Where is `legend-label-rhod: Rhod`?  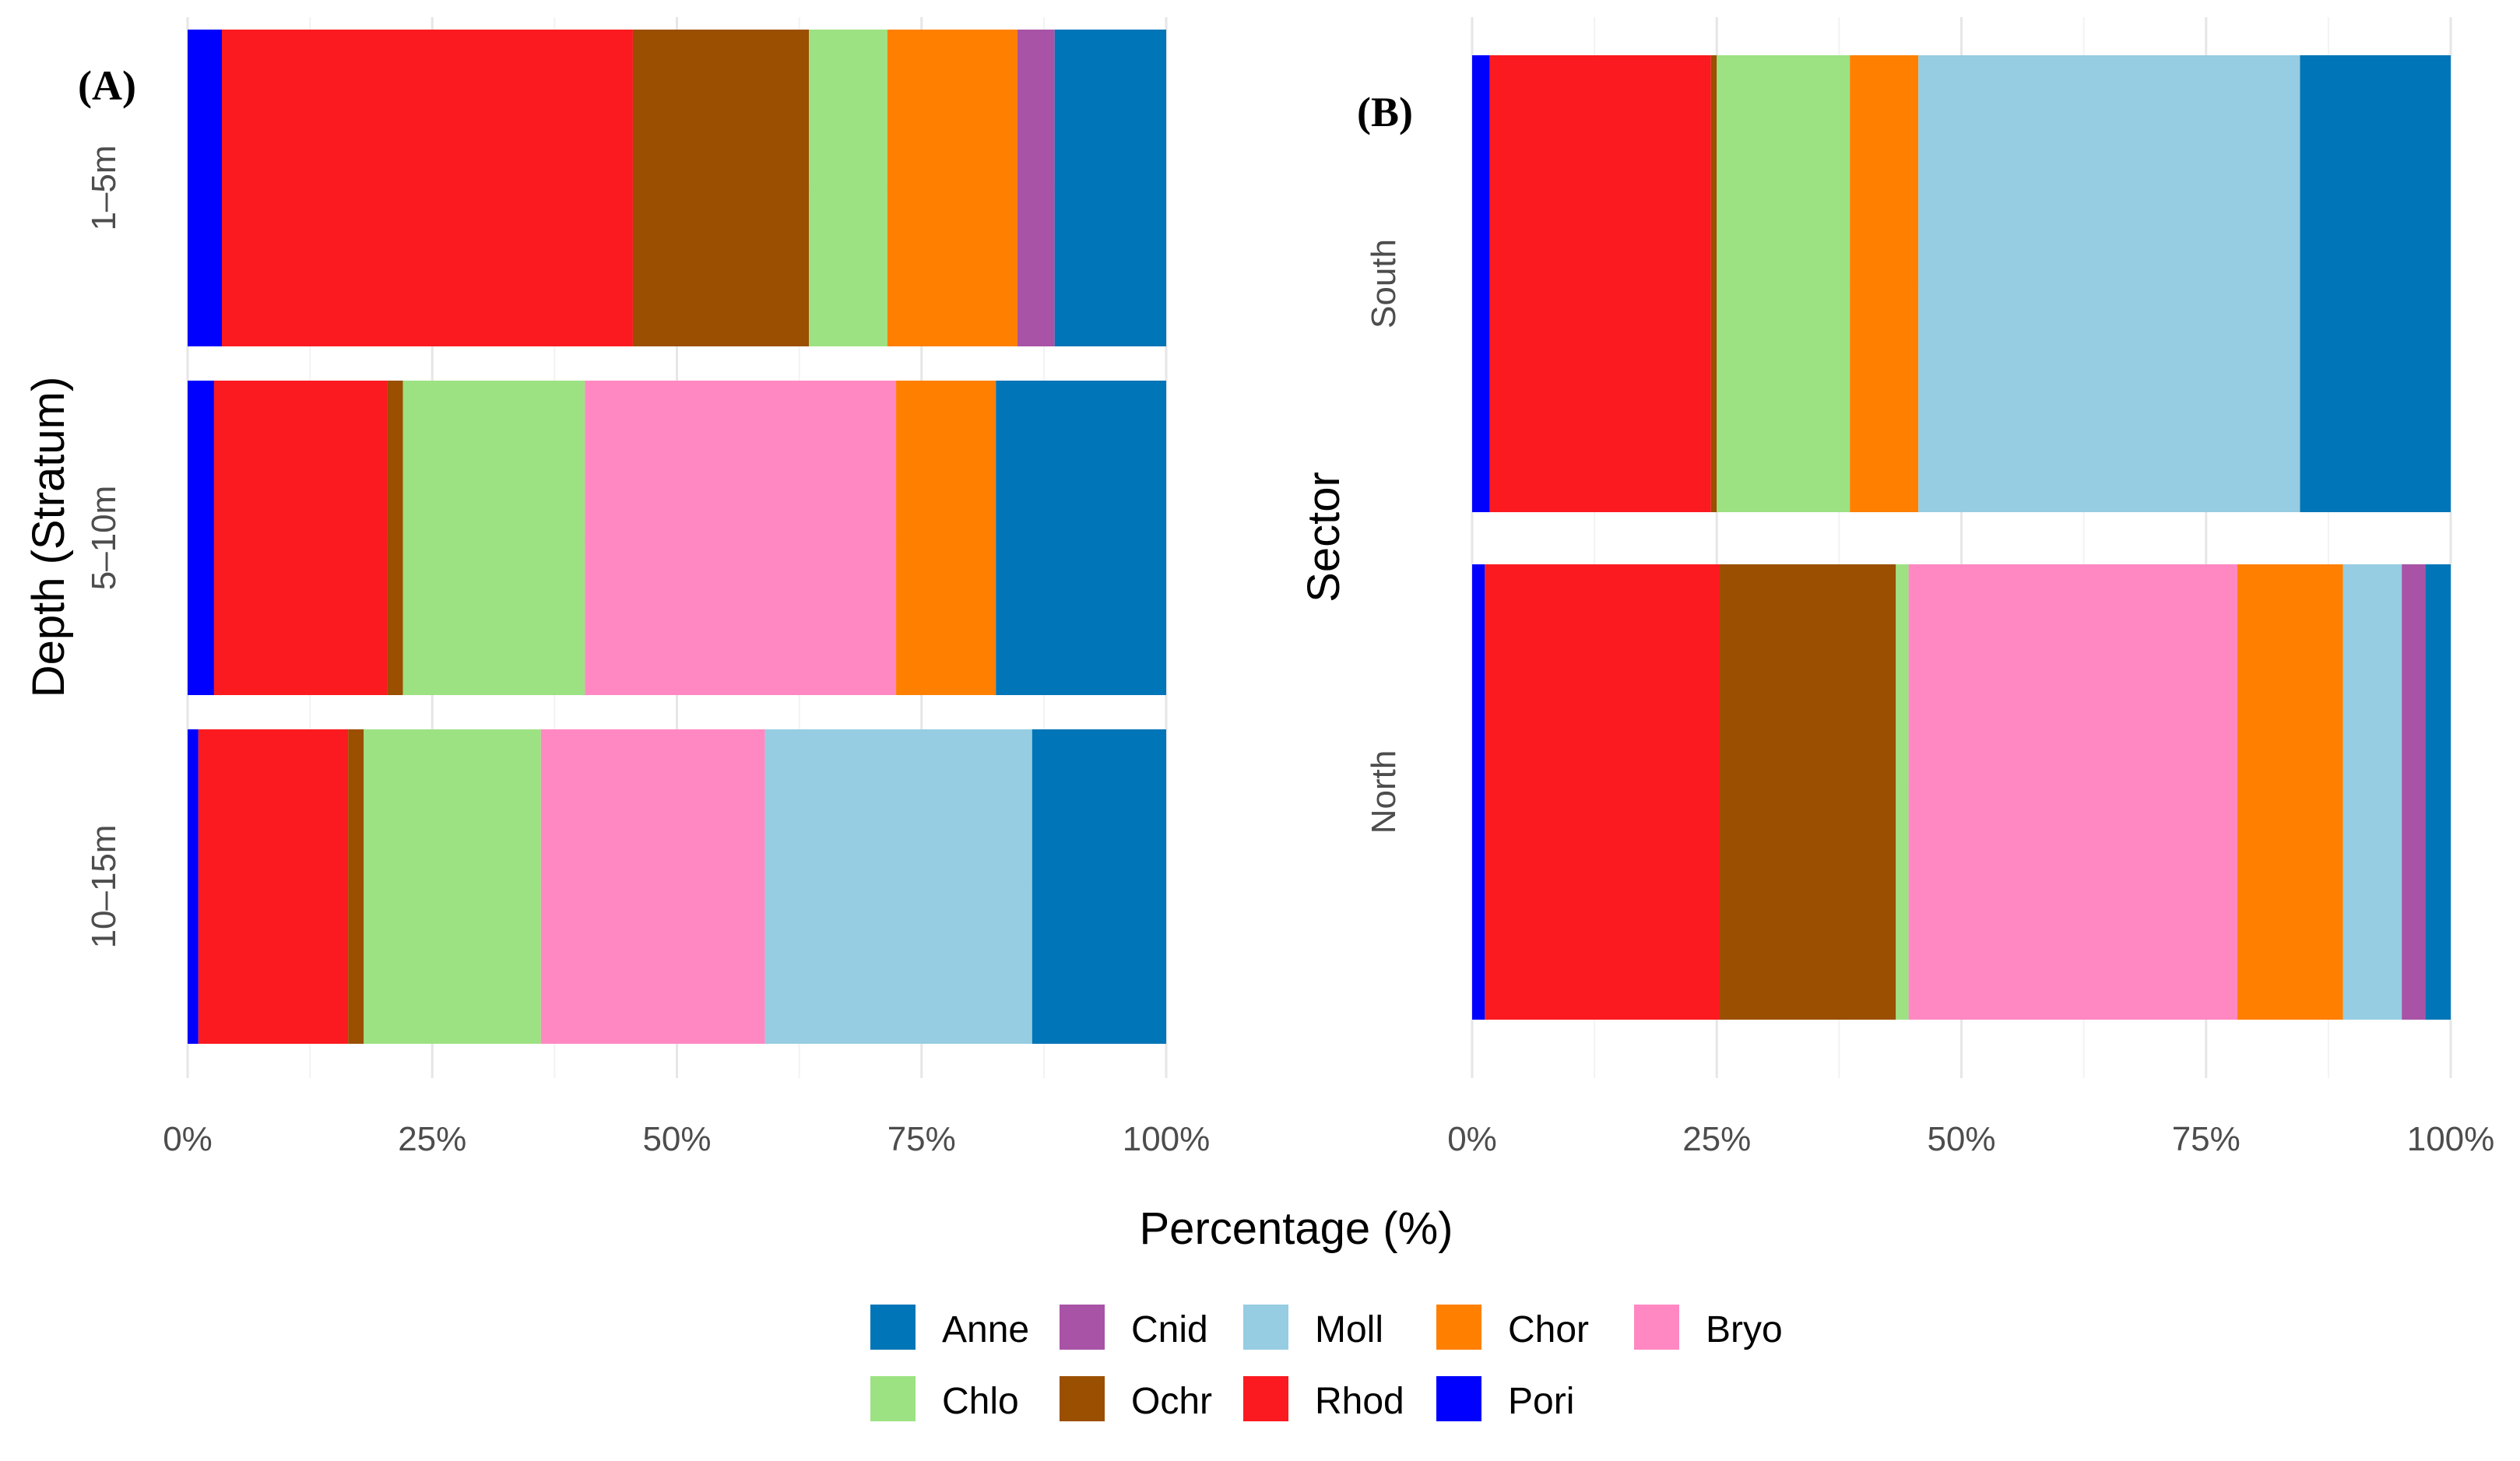
legend-label-rhod: Rhod is located at coordinates (1359, 1401).